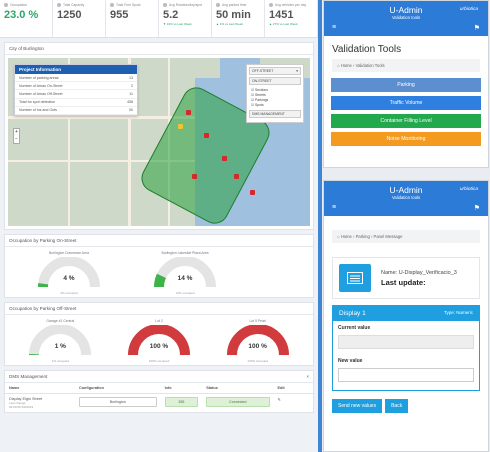 This screenshot has width=490, height=452. What do you see at coordinates (275, 113) in the screenshot?
I see `dms-management-toggle: DMS MANAGEMENT` at bounding box center [275, 113].